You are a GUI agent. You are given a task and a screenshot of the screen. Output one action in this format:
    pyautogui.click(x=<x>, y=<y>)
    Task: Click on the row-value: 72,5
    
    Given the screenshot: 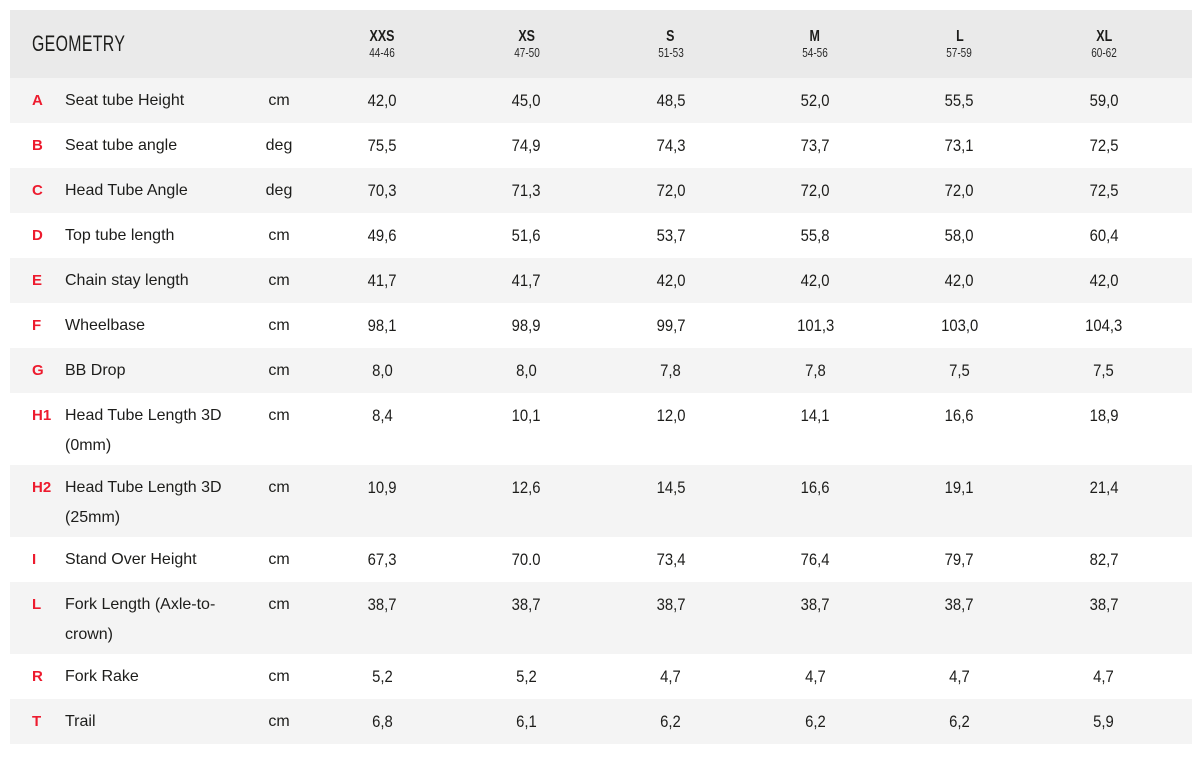 What is the action you would take?
    pyautogui.click(x=1104, y=191)
    